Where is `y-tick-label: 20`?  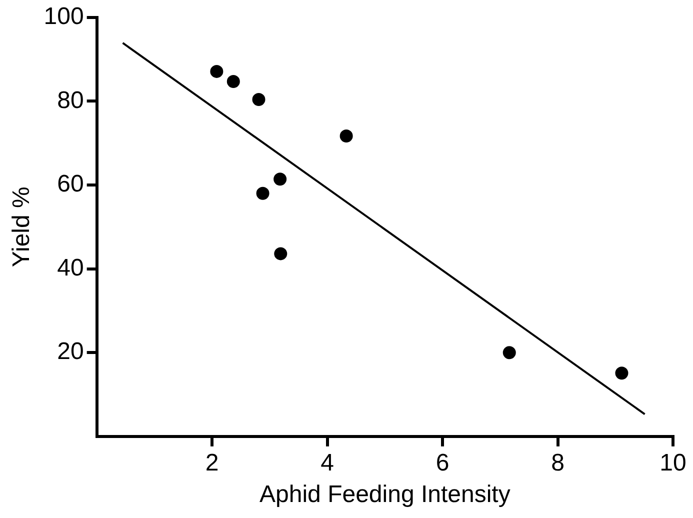 y-tick-label: 20 is located at coordinates (70, 352).